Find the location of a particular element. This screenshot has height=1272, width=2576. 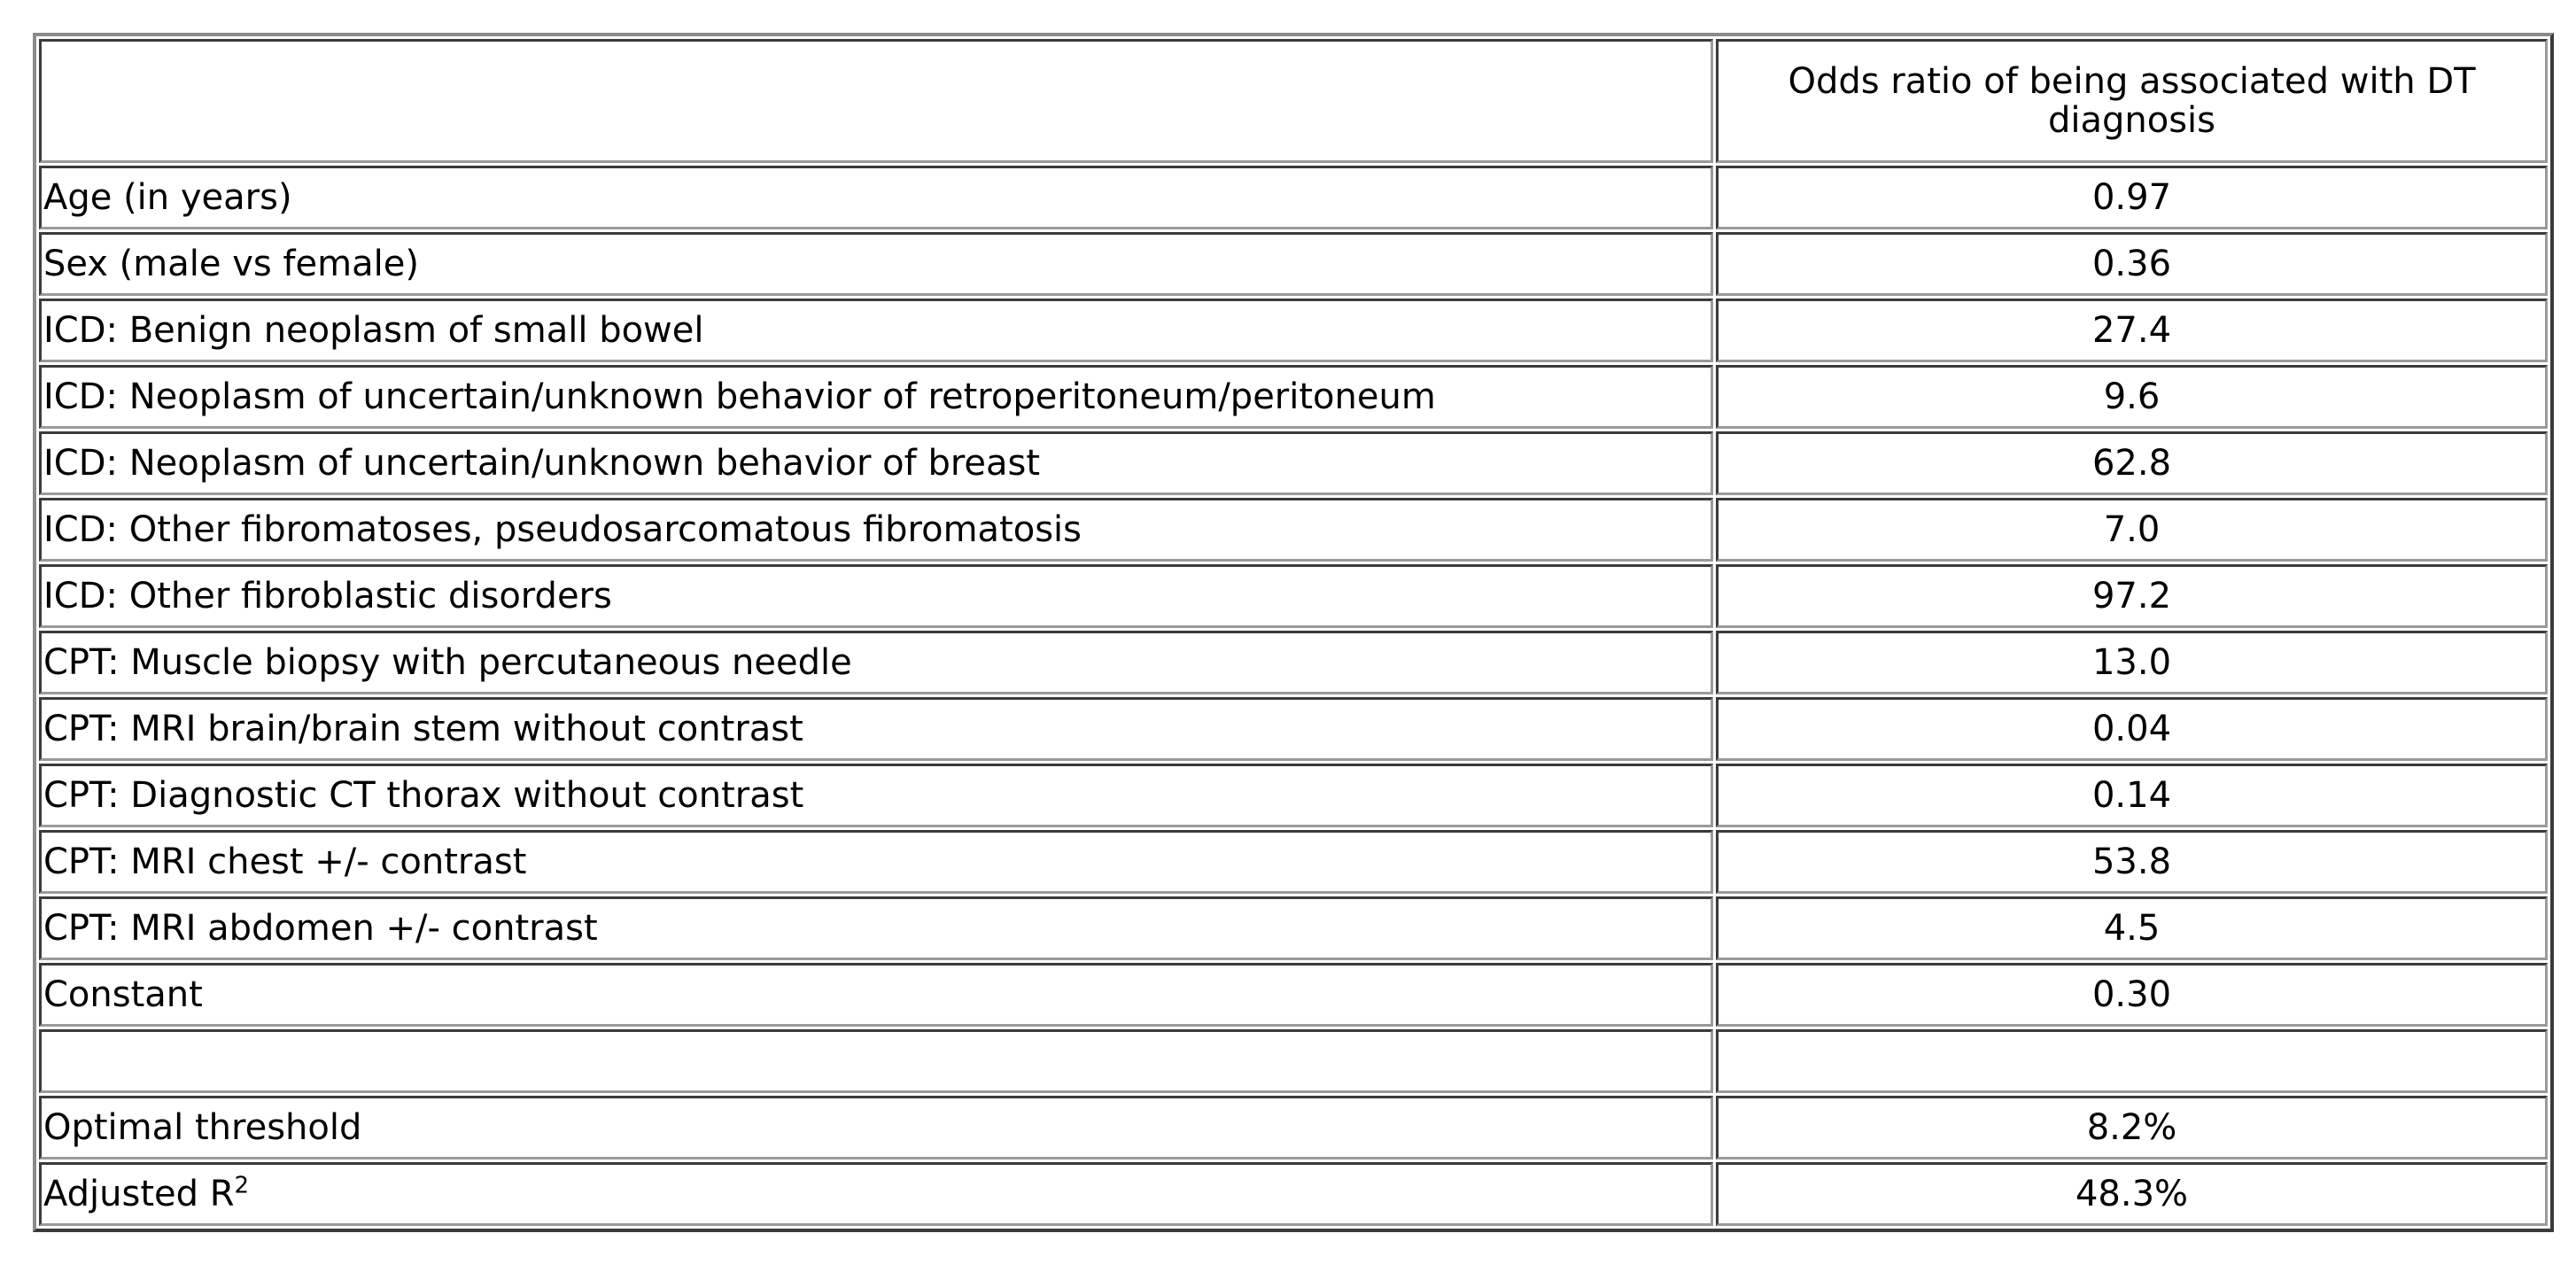

row-odds-ratio: 48.3% is located at coordinates (2132, 1194).